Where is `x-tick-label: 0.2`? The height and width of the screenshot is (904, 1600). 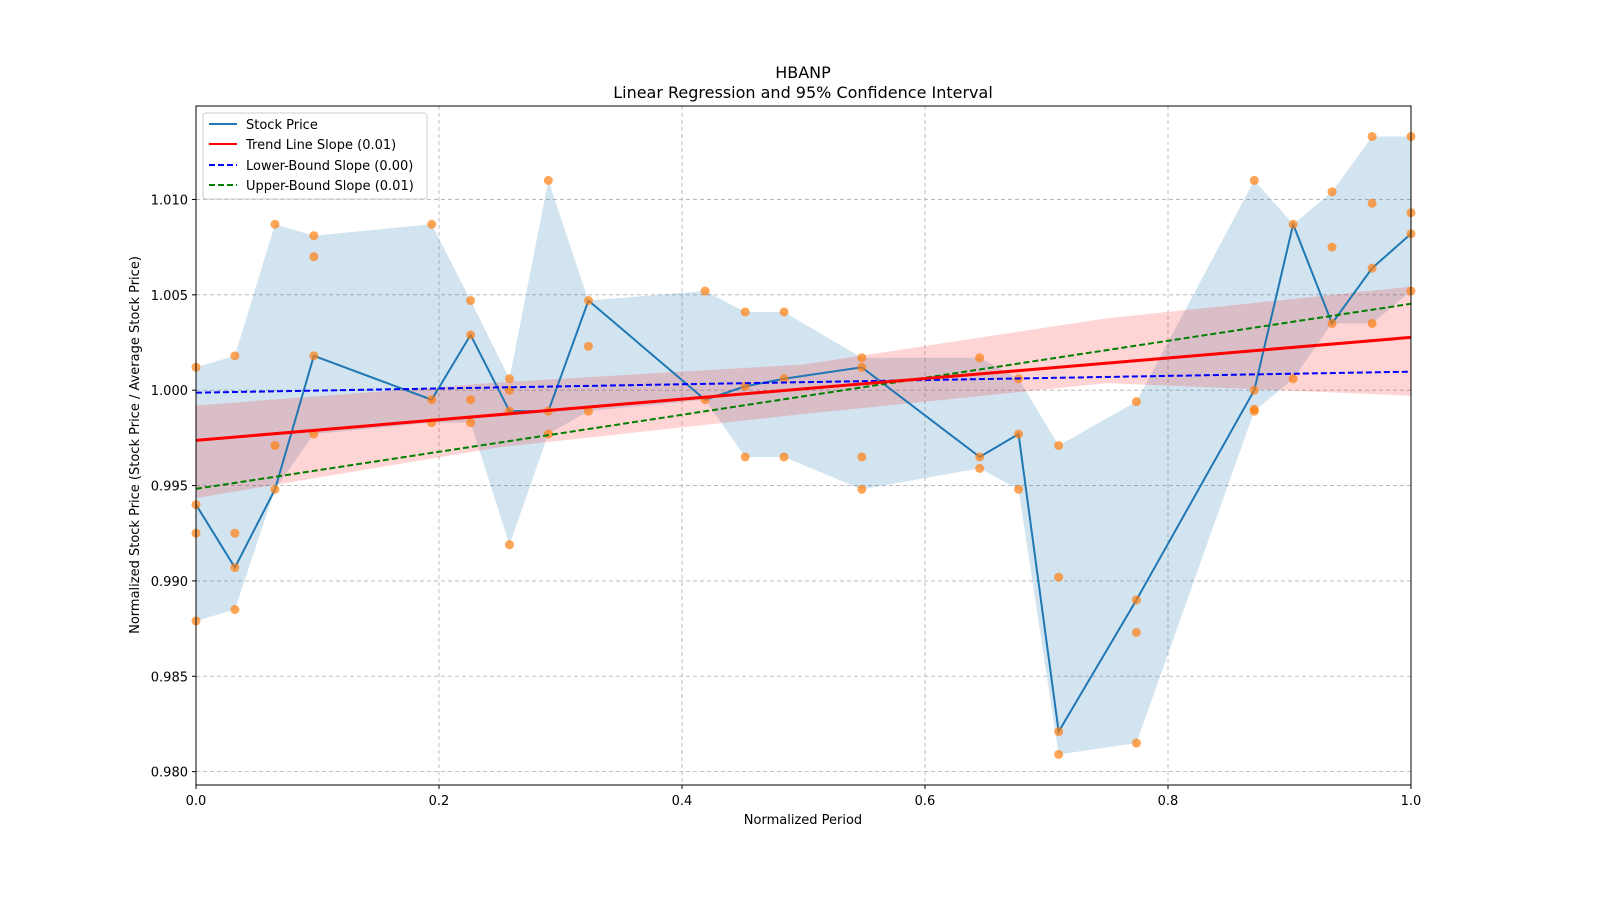 x-tick-label: 0.2 is located at coordinates (439, 801).